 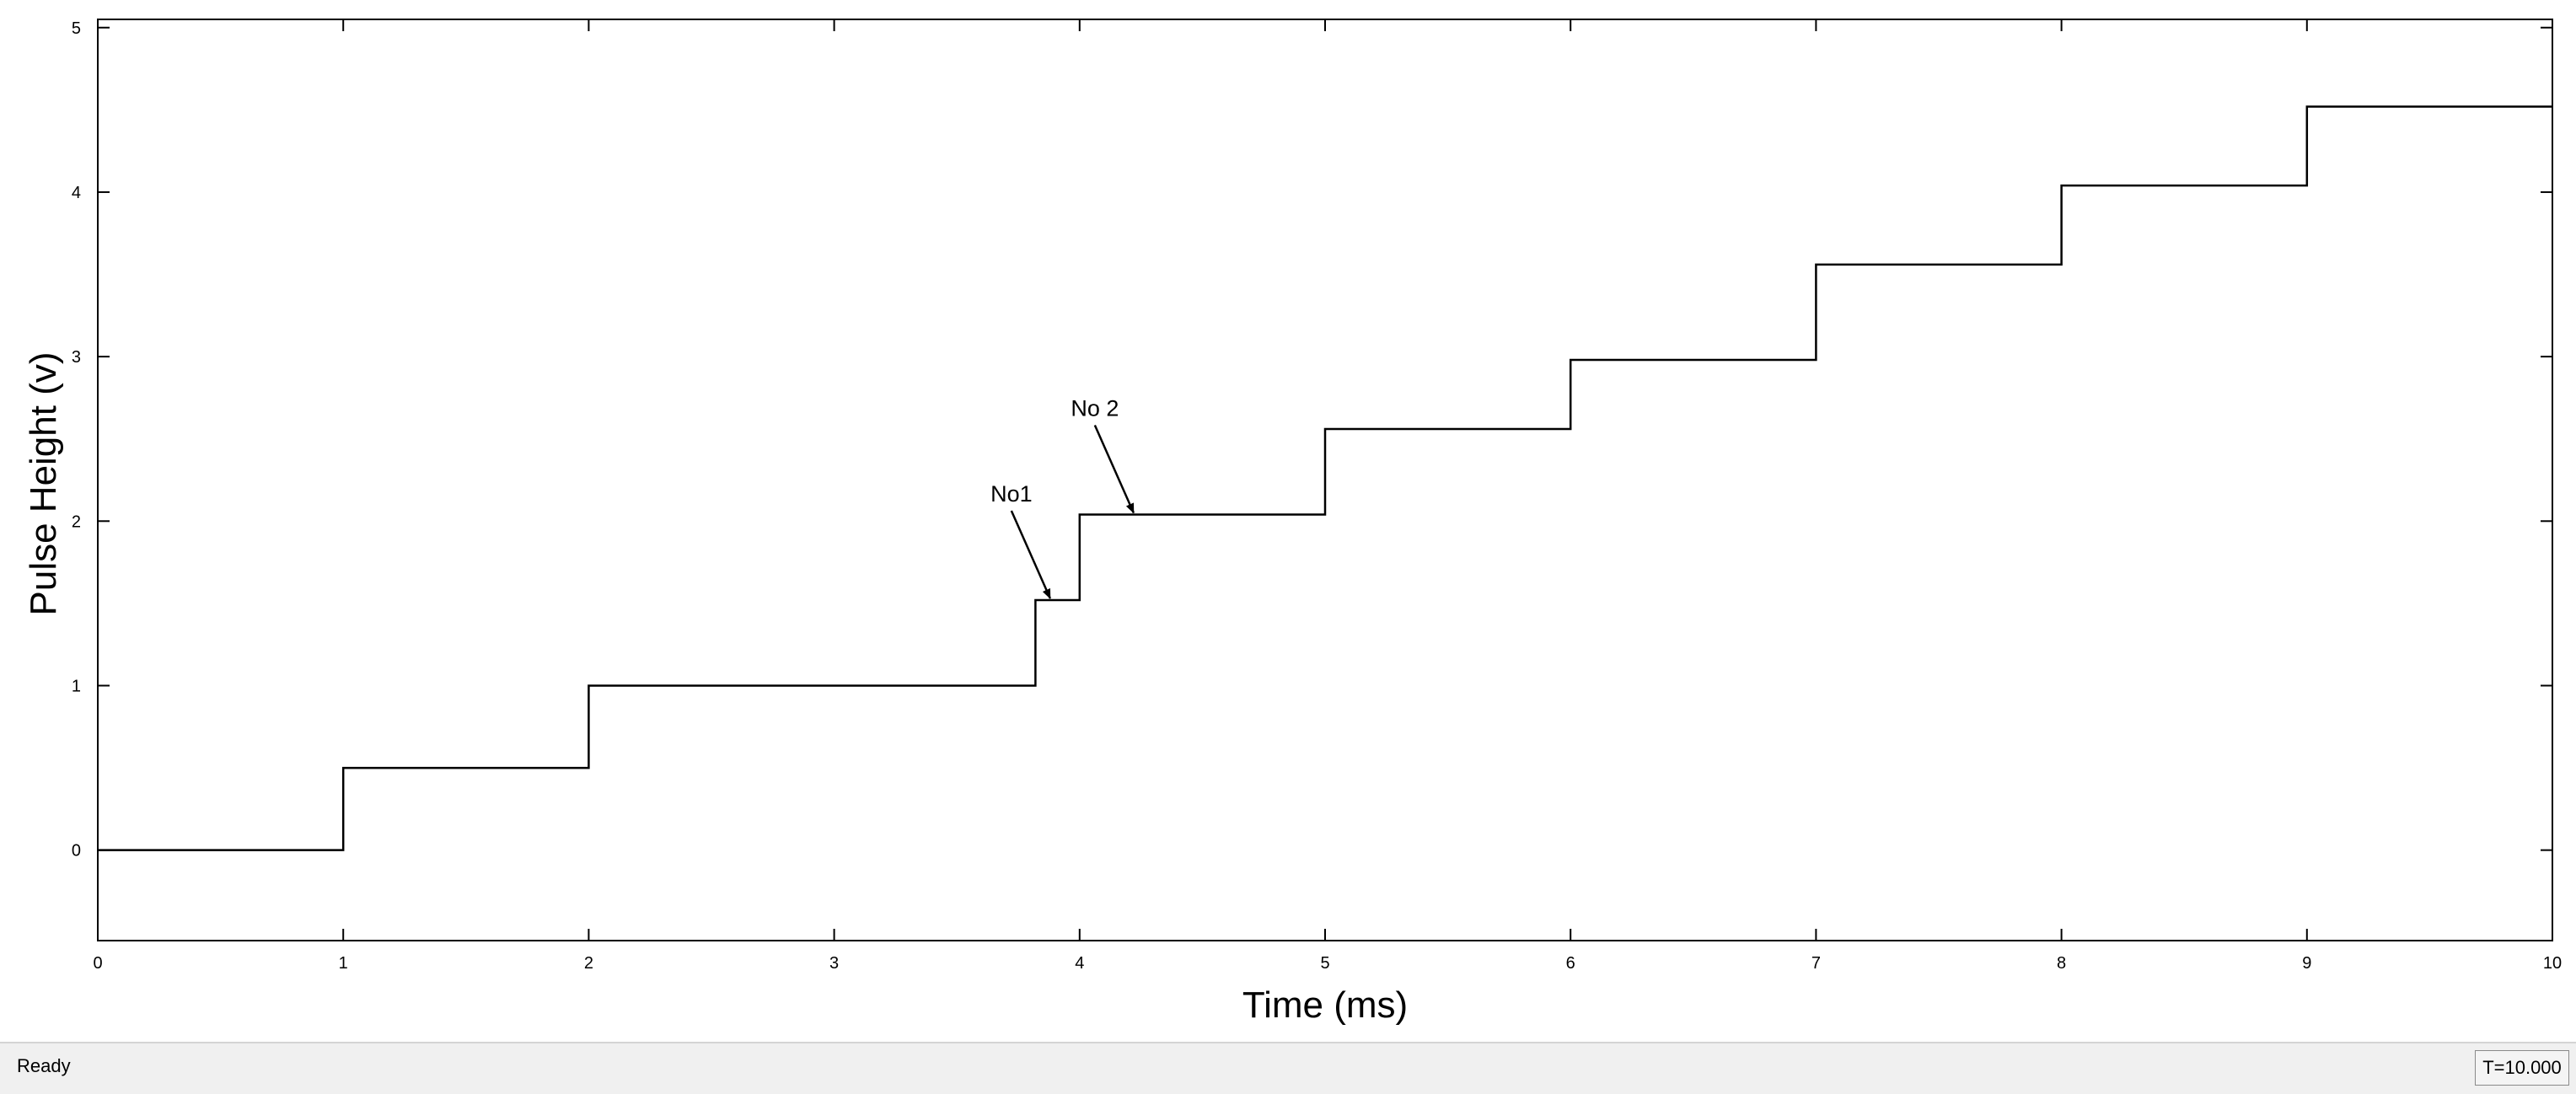 I want to click on x-tick-label: 8, so click(x=2061, y=963).